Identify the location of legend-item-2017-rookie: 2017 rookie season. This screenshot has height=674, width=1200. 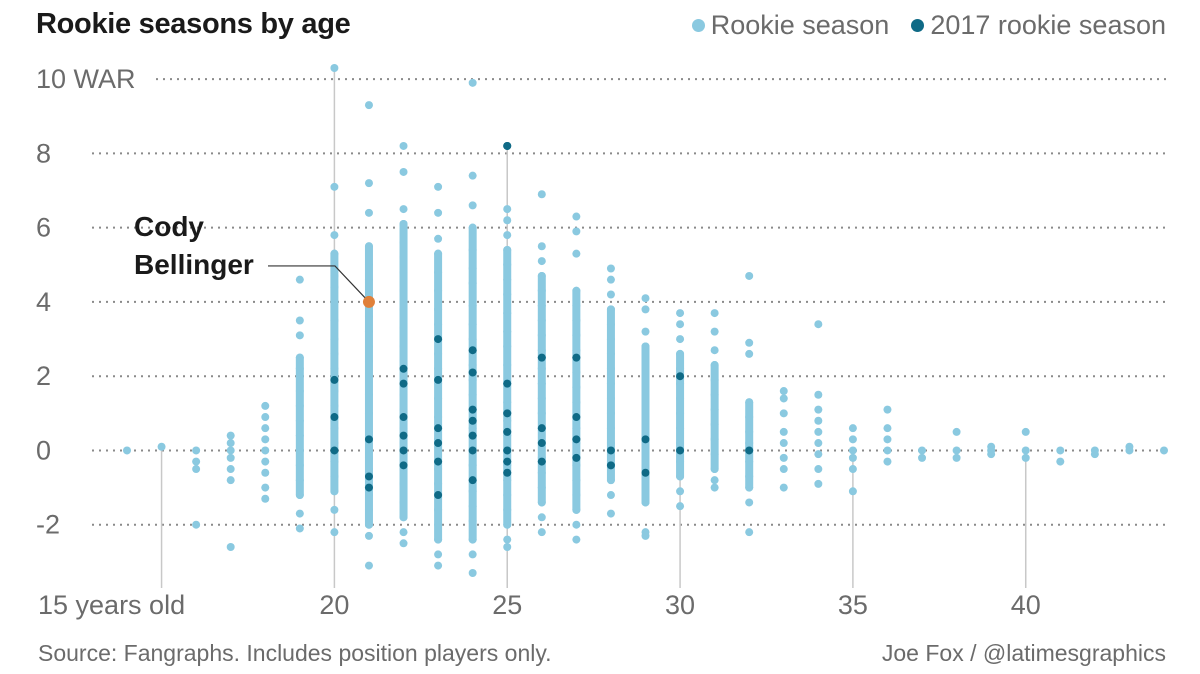
(1038, 25).